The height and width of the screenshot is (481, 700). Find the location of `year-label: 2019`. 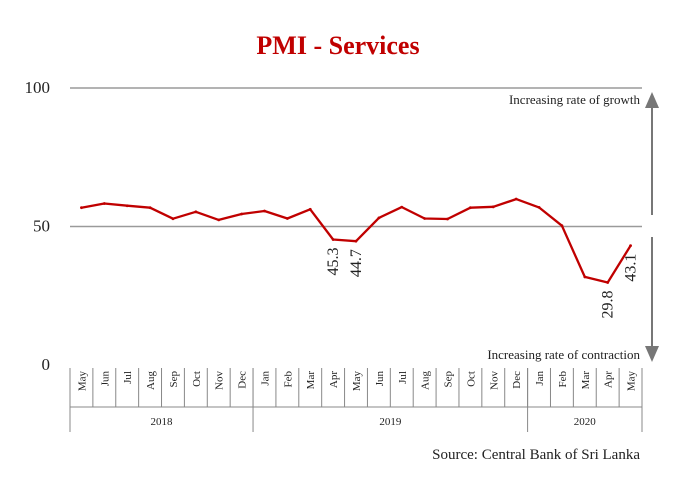

year-label: 2019 is located at coordinates (390, 422).